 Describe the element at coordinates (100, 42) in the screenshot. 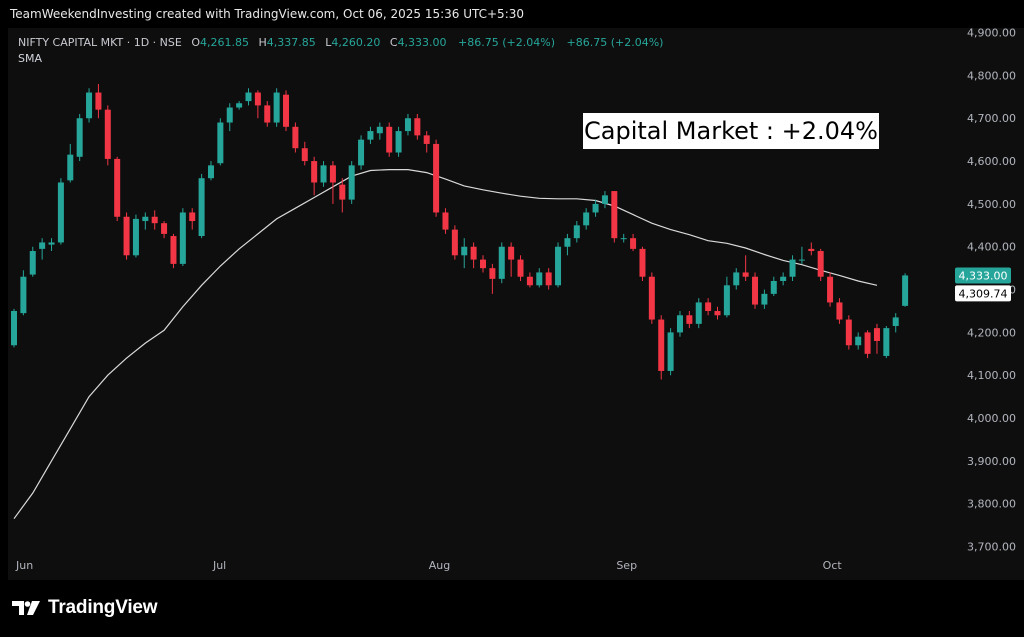

I see `symbol-name: NIFTY CAPITAL MKT · 1D · NSE` at that location.